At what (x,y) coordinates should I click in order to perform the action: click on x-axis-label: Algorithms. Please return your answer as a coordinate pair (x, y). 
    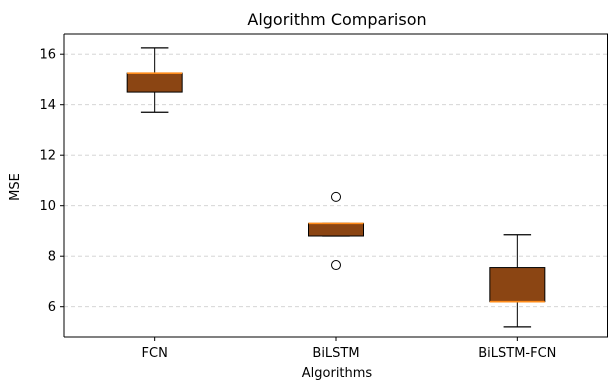
    Looking at the image, I should click on (337, 373).